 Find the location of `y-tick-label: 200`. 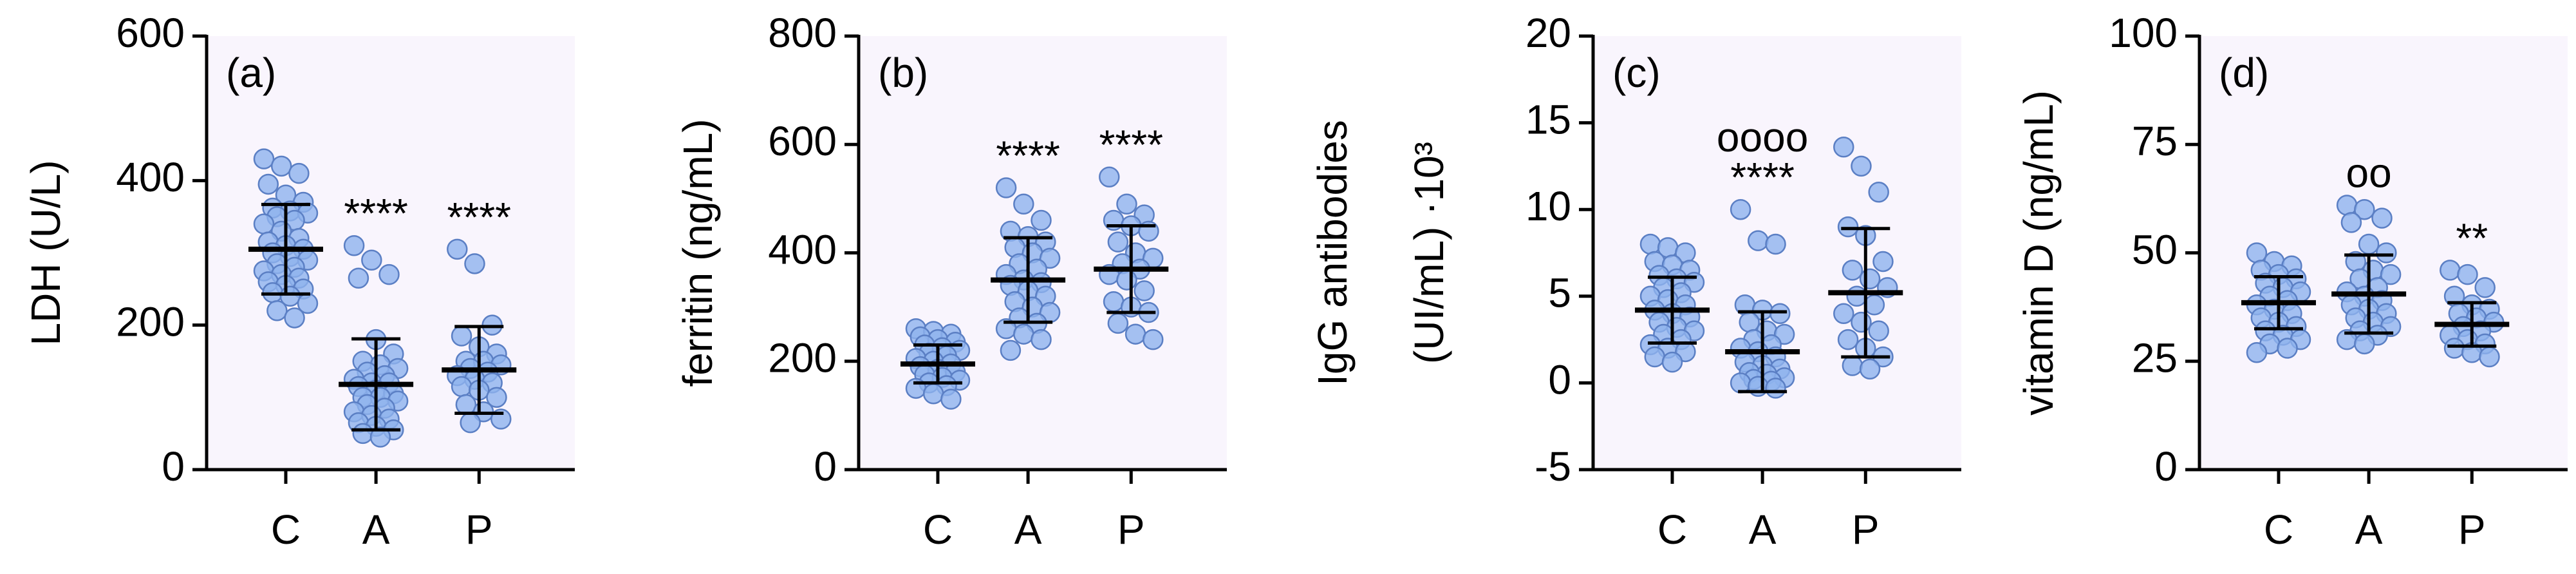

y-tick-label: 200 is located at coordinates (150, 322).